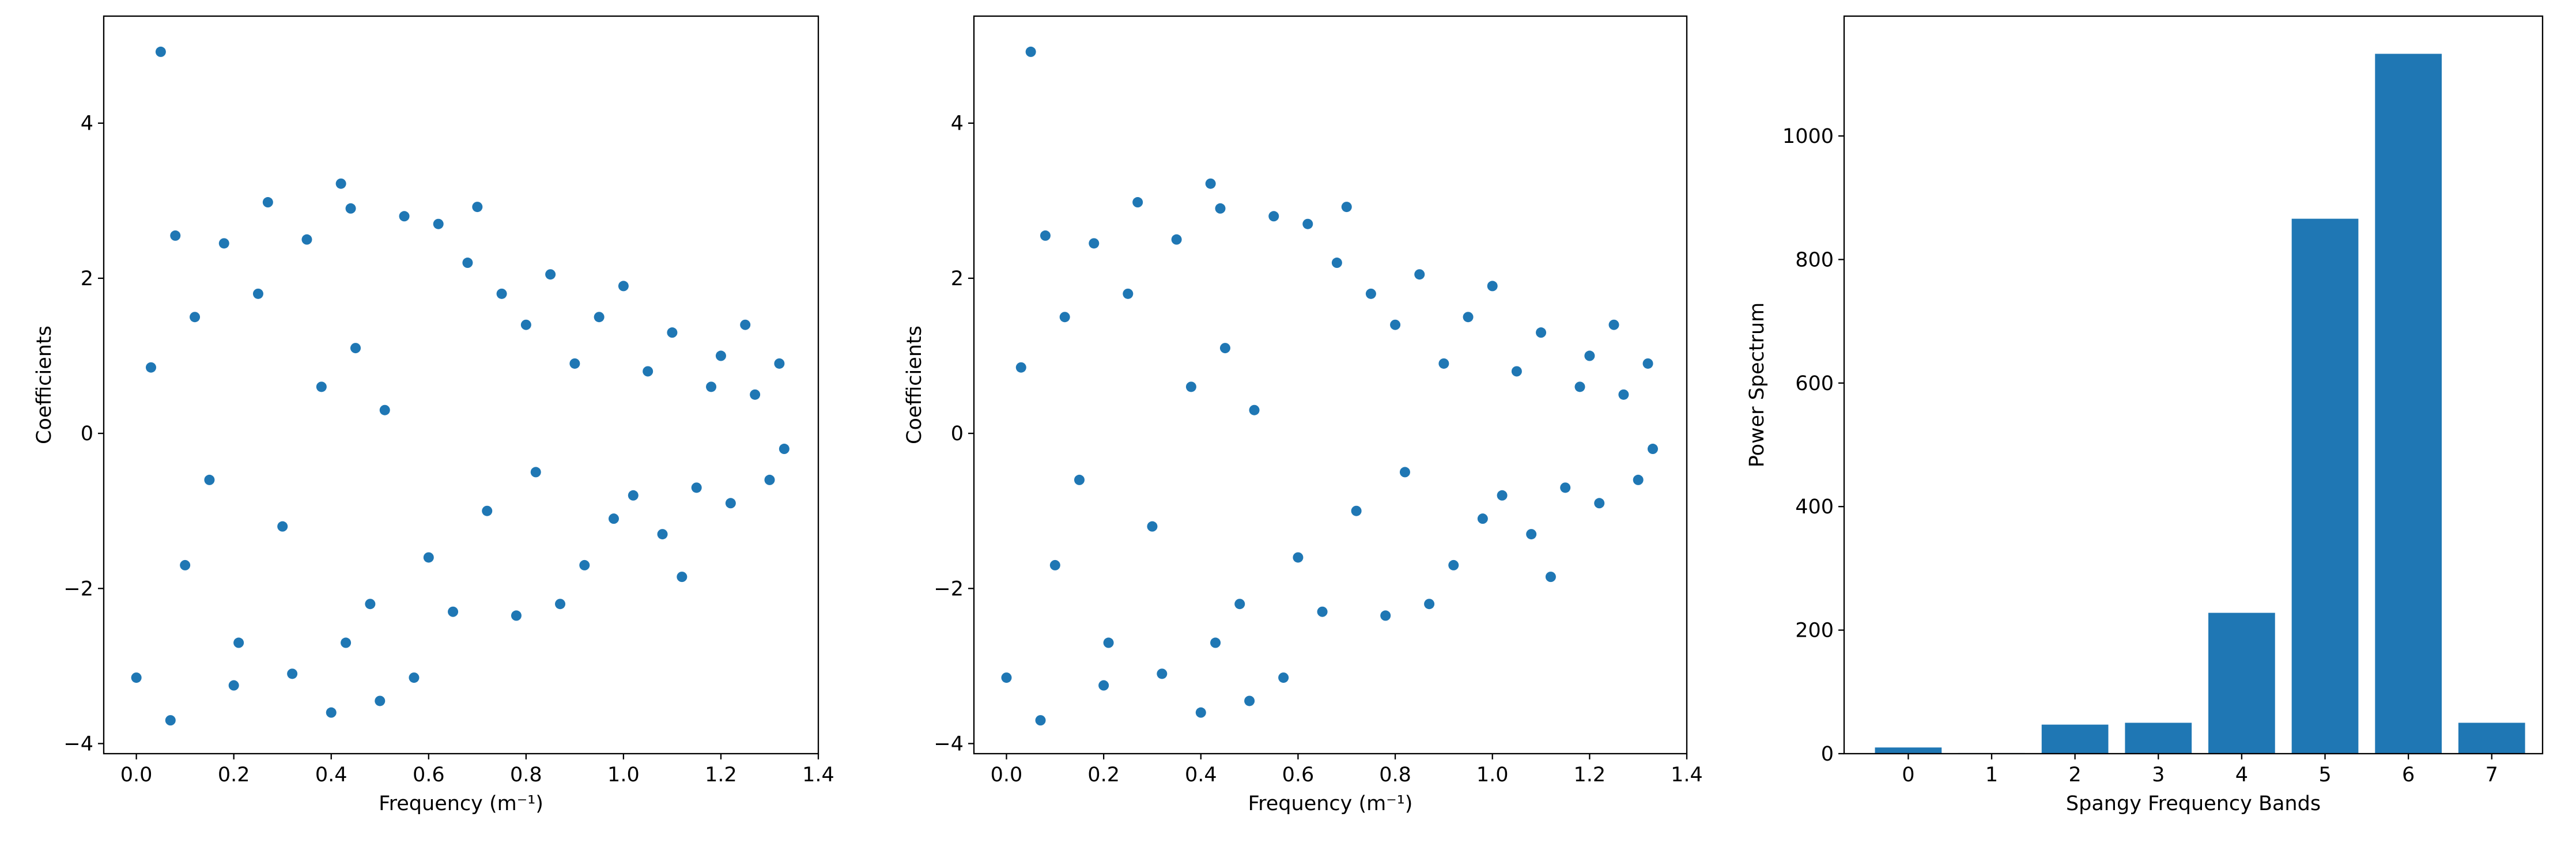  I want to click on x-tick-label: 1.0, so click(1492, 774).